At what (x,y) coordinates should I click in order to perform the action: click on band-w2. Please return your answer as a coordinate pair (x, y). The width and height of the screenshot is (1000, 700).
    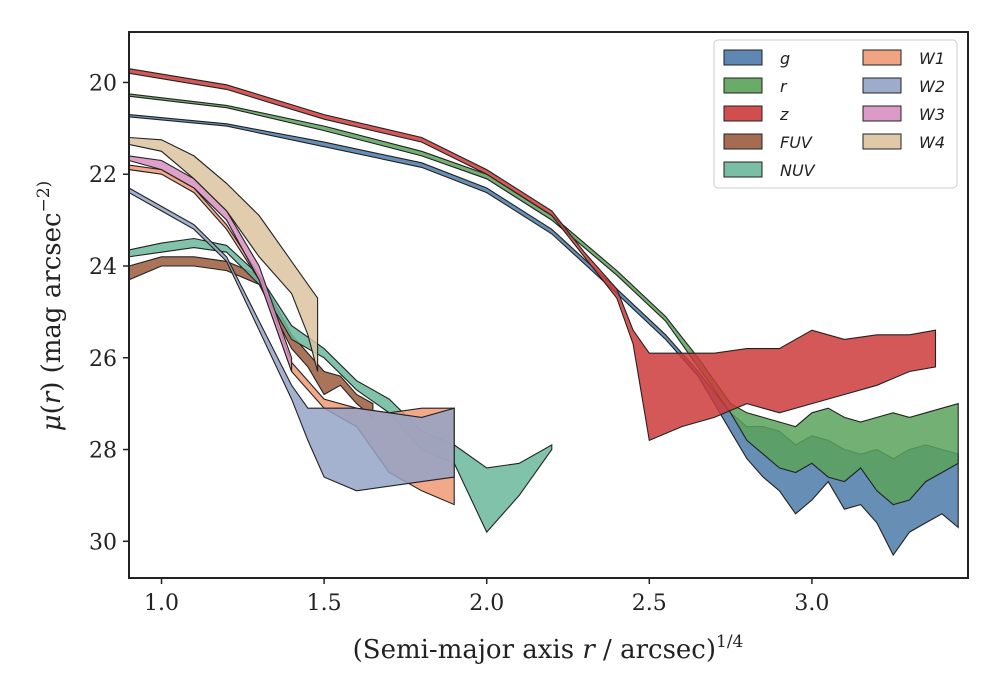
    Looking at the image, I should click on (291, 339).